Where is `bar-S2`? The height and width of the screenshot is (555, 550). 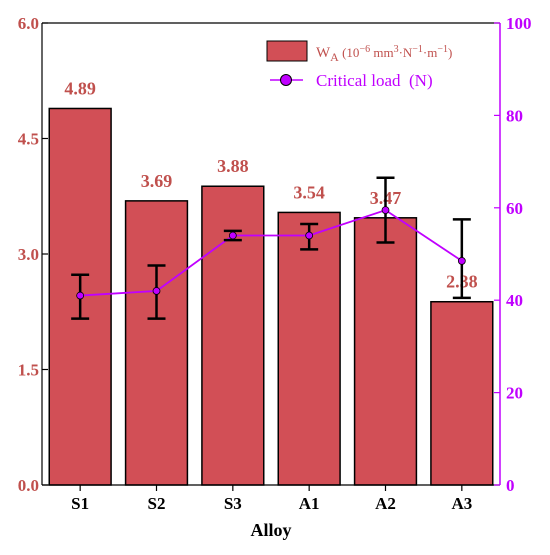
bar-S2 is located at coordinates (156, 343).